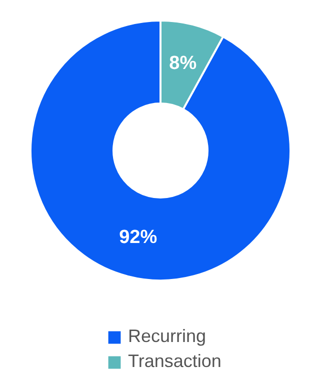  Describe the element at coordinates (175, 361) in the screenshot. I see `legend-label: Transaction` at that location.